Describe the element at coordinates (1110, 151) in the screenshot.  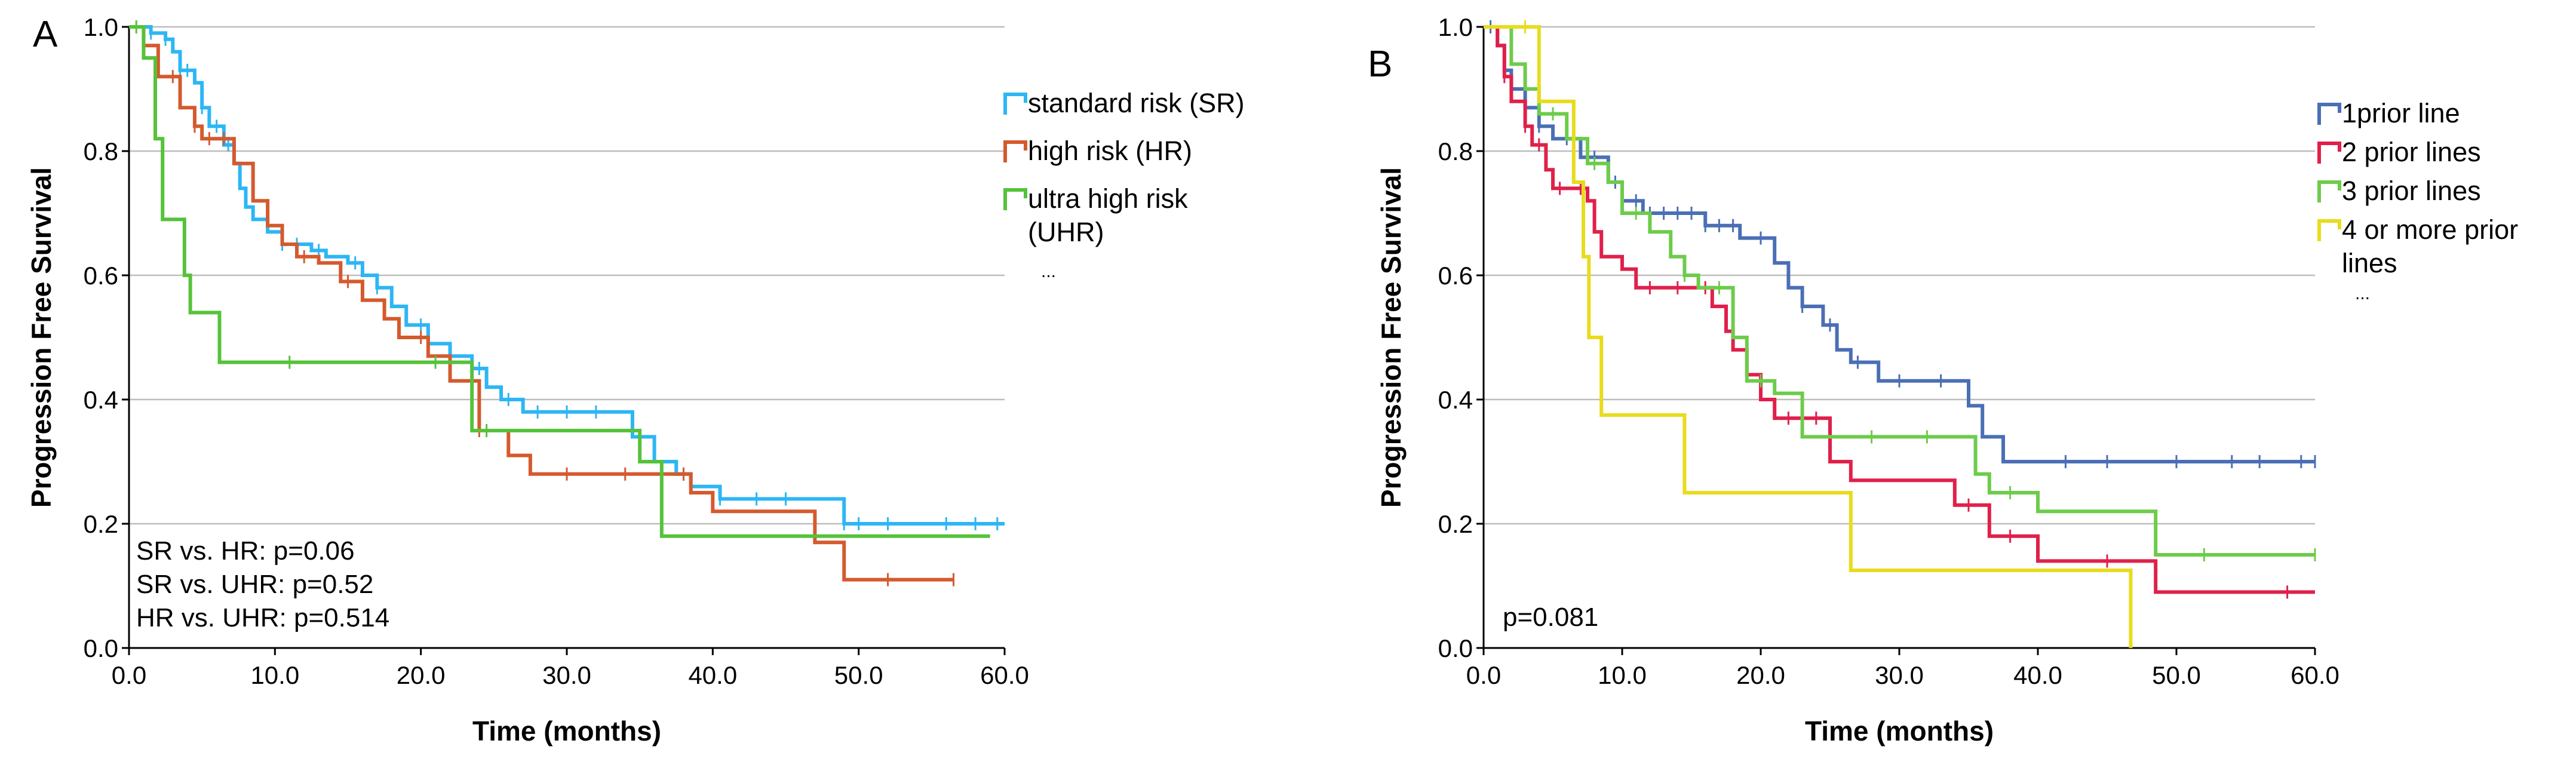
I see `legend-label: high risk (HR)` at that location.